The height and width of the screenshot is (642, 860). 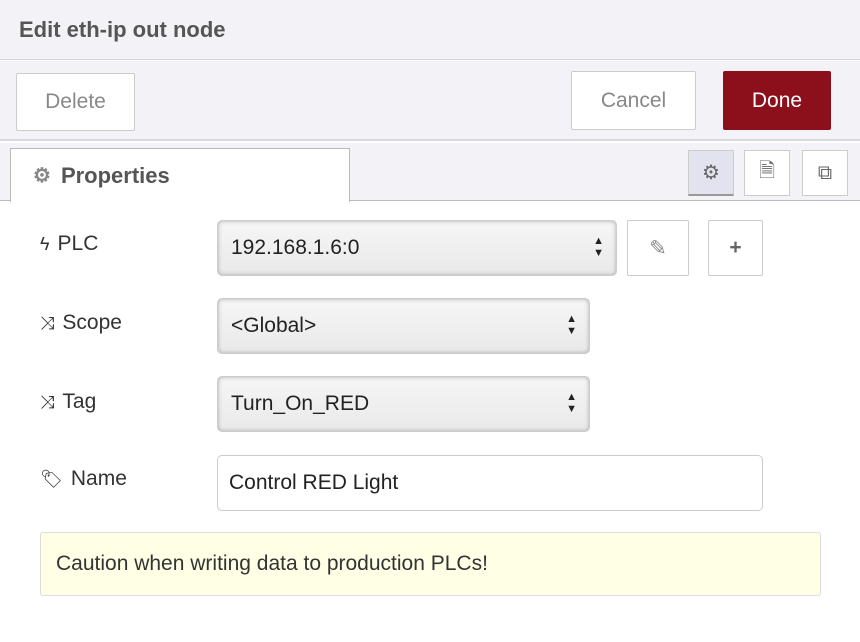 What do you see at coordinates (98, 478) in the screenshot?
I see `label-text: Name` at bounding box center [98, 478].